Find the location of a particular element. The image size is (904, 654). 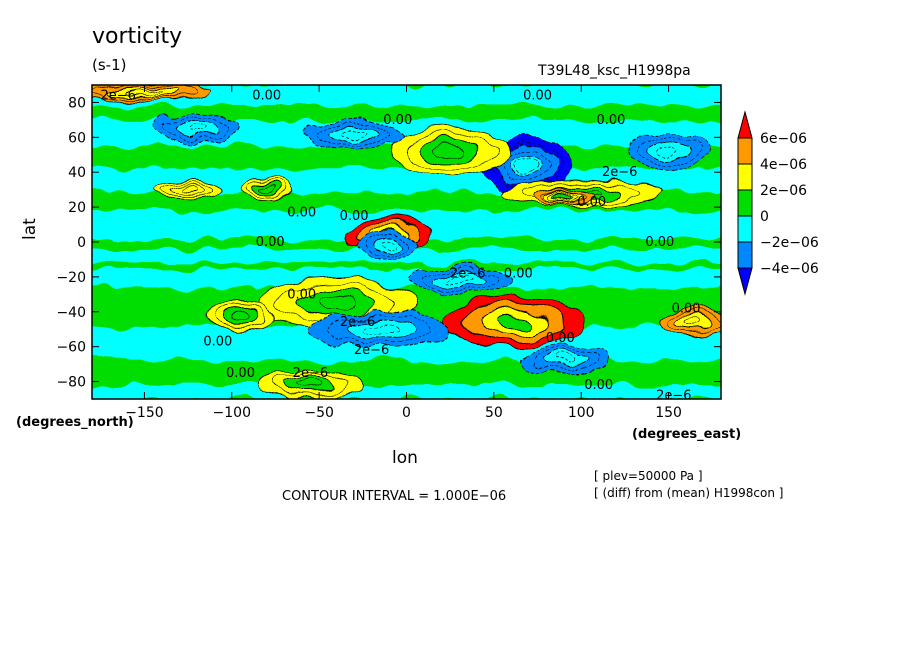

contour-interval: CONTOUR INTERVAL = 1.000E−06 is located at coordinates (394, 496).